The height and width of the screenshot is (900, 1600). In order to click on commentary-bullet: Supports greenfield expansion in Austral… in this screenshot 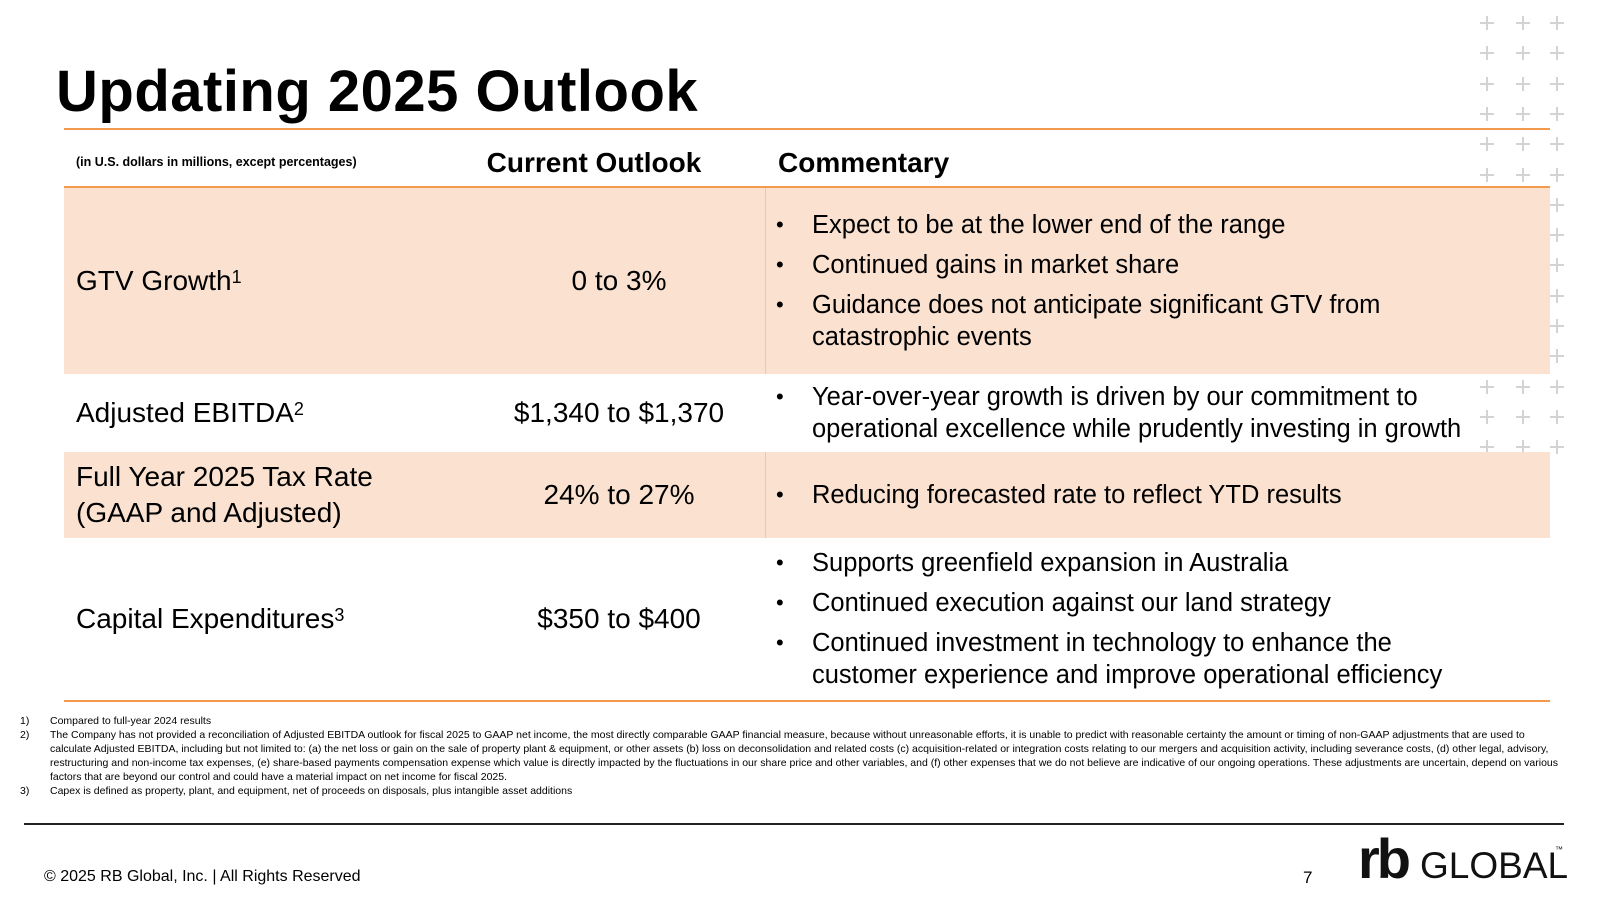, I will do `click(1163, 563)`.